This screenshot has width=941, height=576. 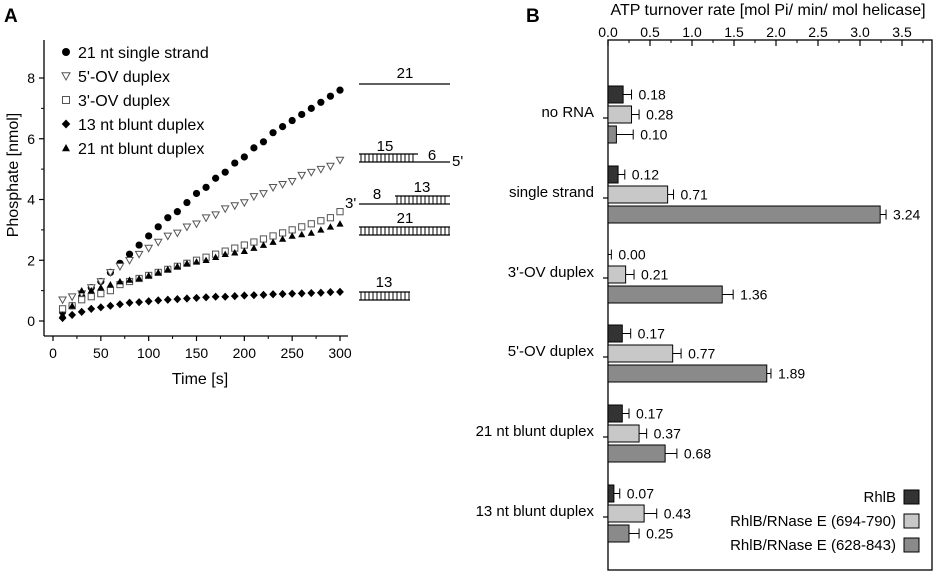 I want to click on panel-a-x-tick-label: 100, so click(x=149, y=353).